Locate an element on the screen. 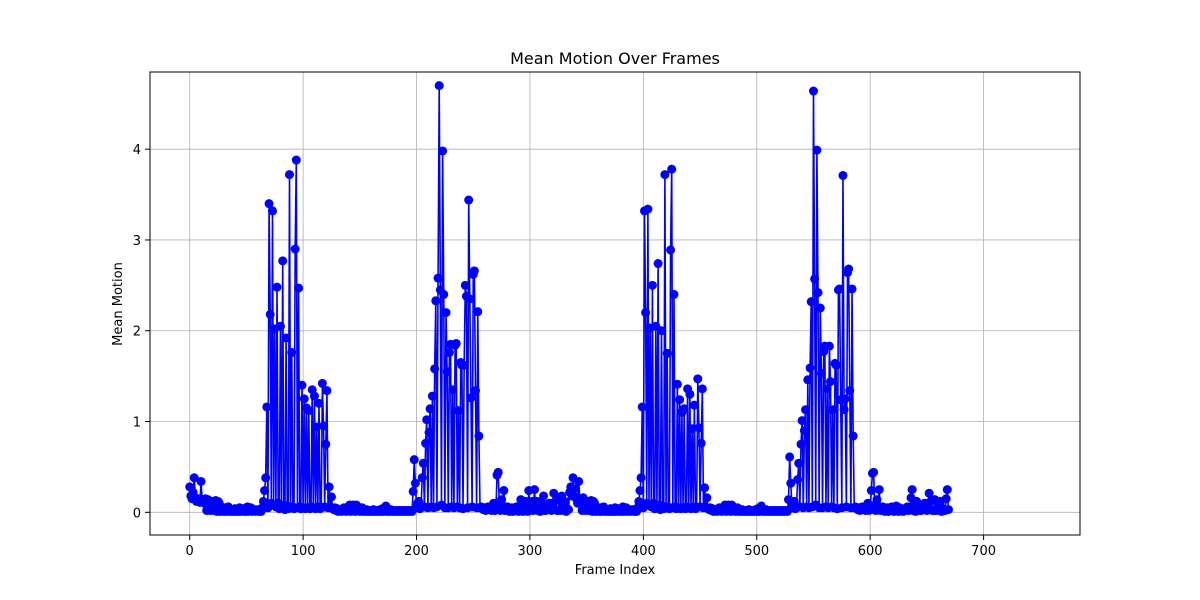 The width and height of the screenshot is (1200, 600). x-axis-label: Frame Index is located at coordinates (615, 570).